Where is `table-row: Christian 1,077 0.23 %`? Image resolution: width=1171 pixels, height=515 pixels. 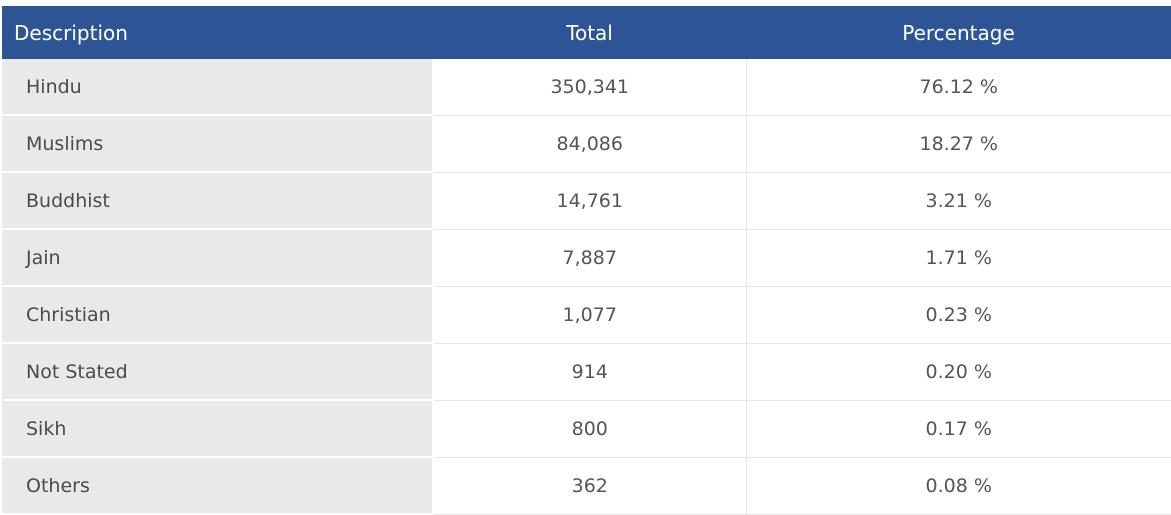 table-row: Christian 1,077 0.23 % is located at coordinates (586, 315).